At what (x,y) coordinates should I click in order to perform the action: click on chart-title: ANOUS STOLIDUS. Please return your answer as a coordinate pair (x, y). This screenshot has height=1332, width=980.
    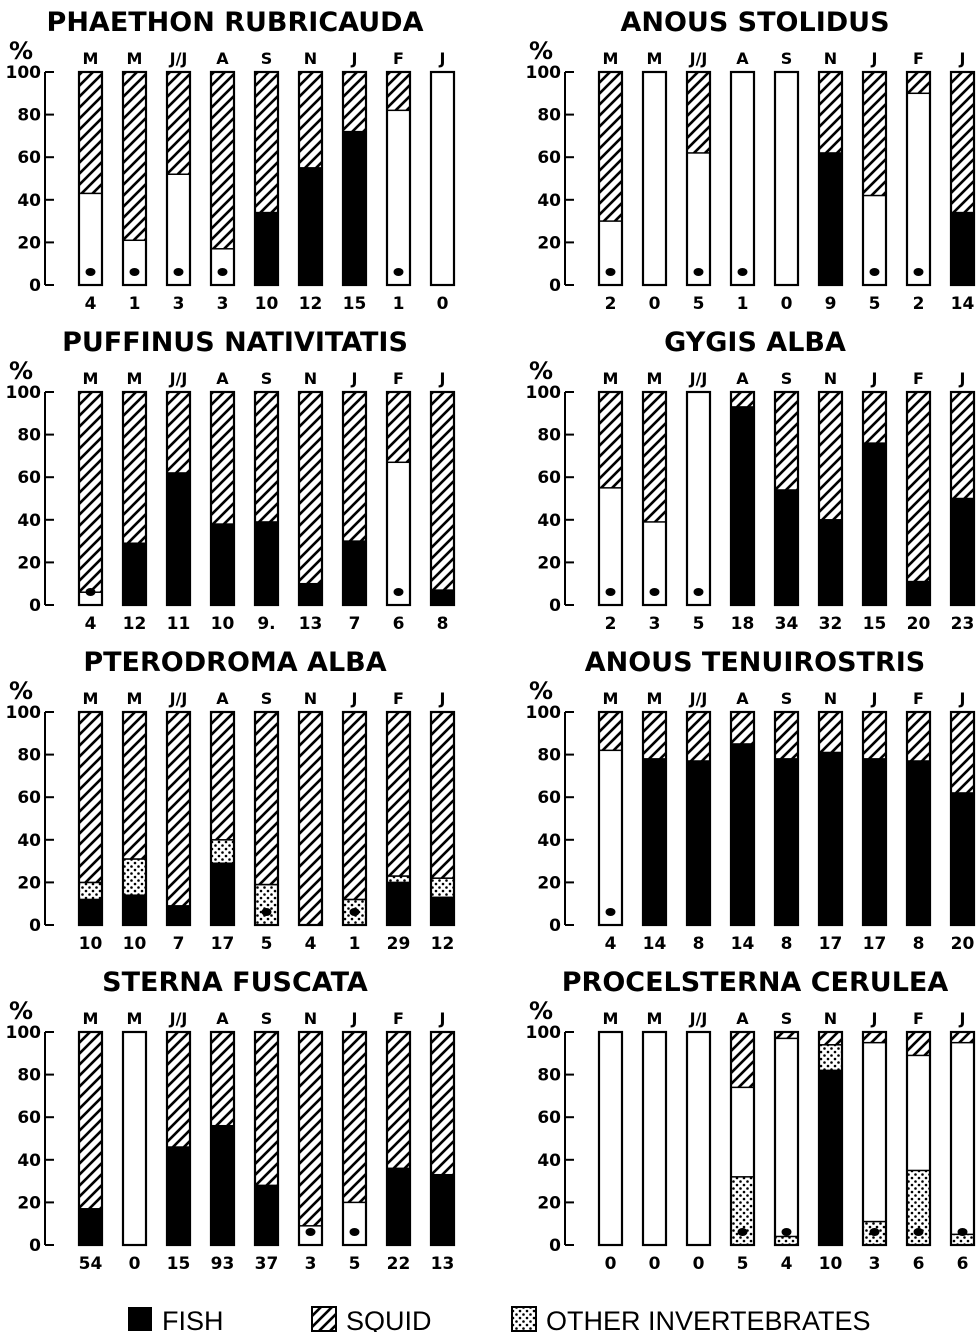
    Looking at the image, I should click on (754, 22).